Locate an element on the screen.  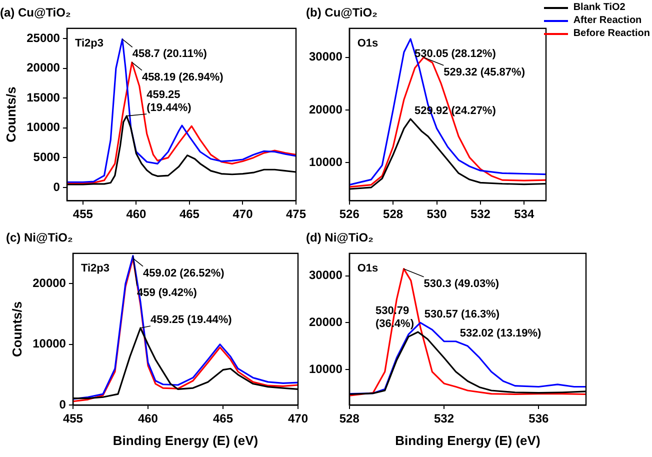
annotation: 530.57 (16.3%) is located at coordinates (462, 314).